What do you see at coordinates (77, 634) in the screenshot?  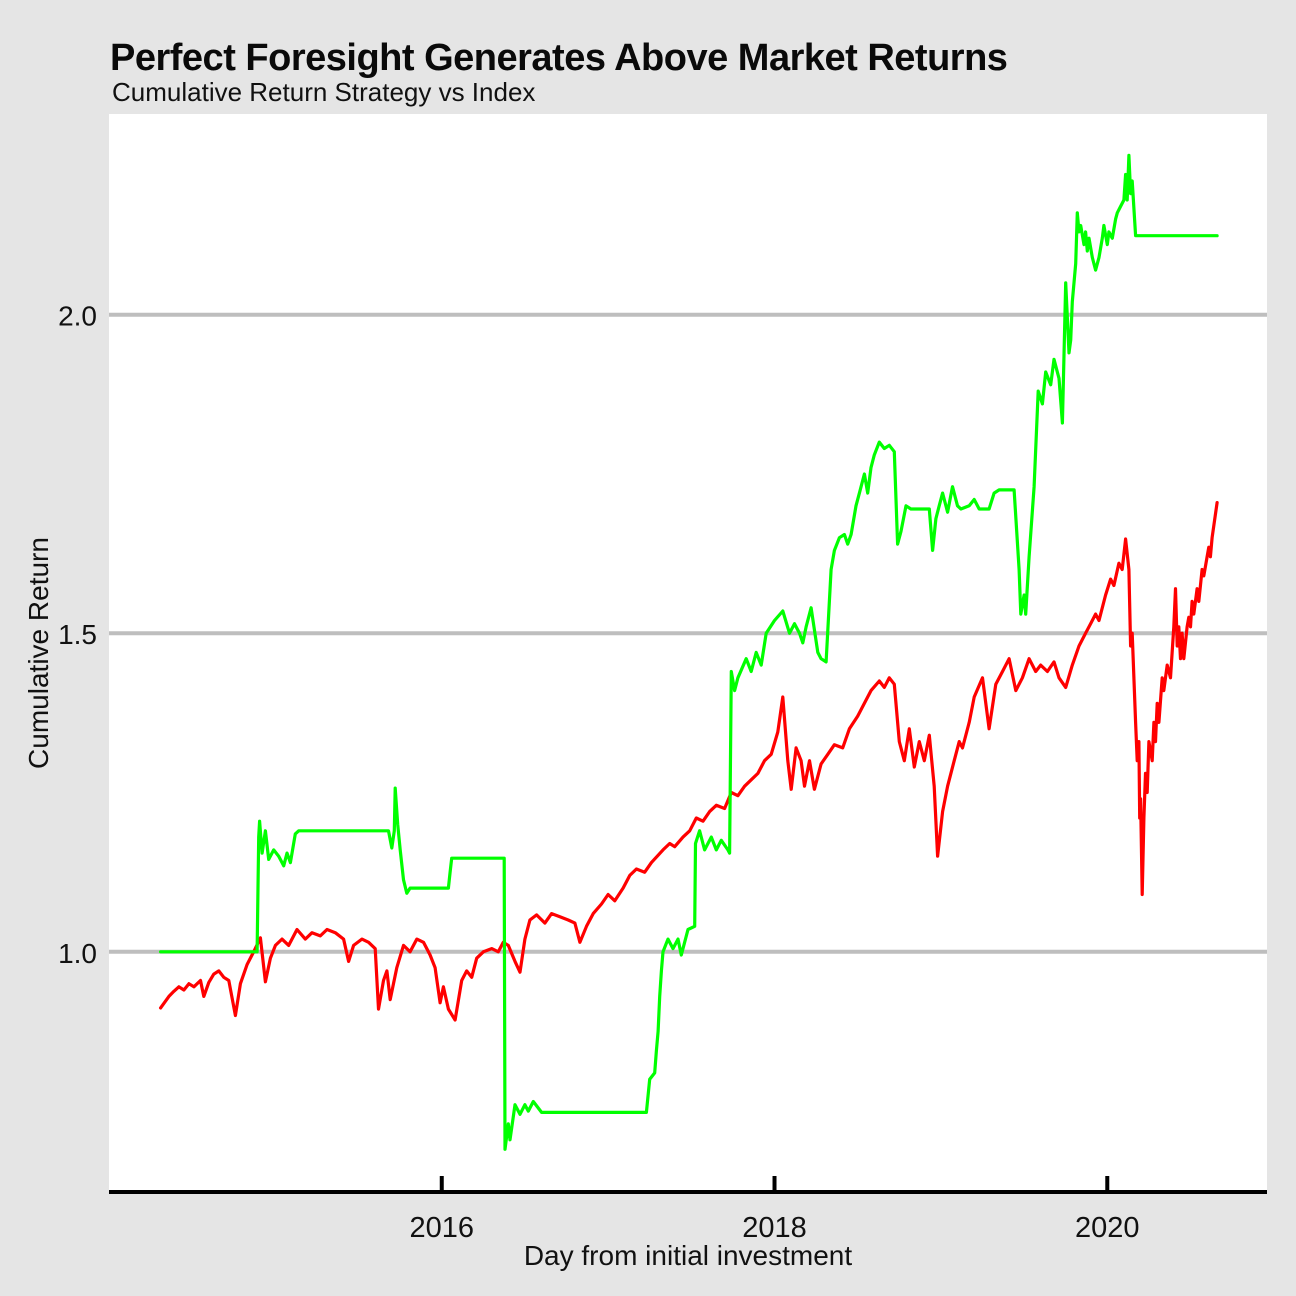 I see `y-tick-label: 1.5` at bounding box center [77, 634].